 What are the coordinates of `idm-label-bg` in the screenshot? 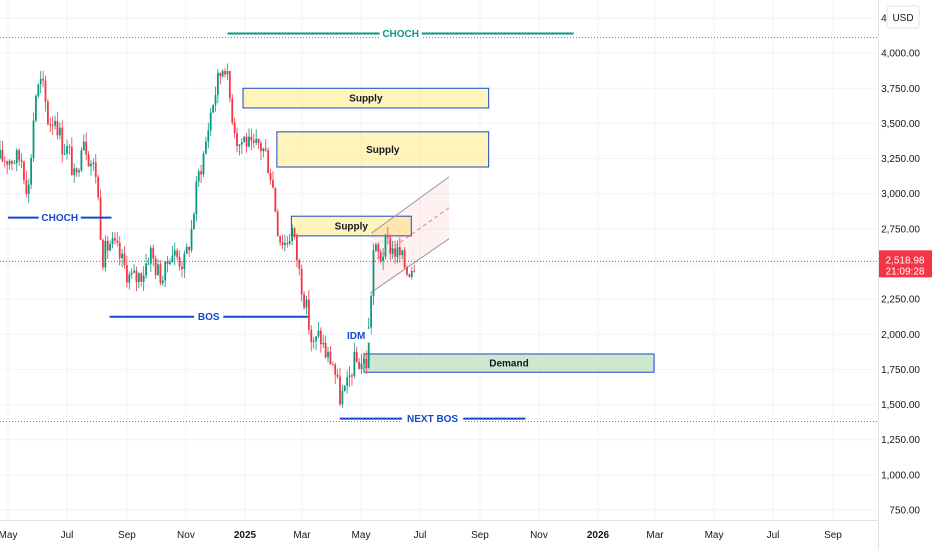 It's located at (356, 335).